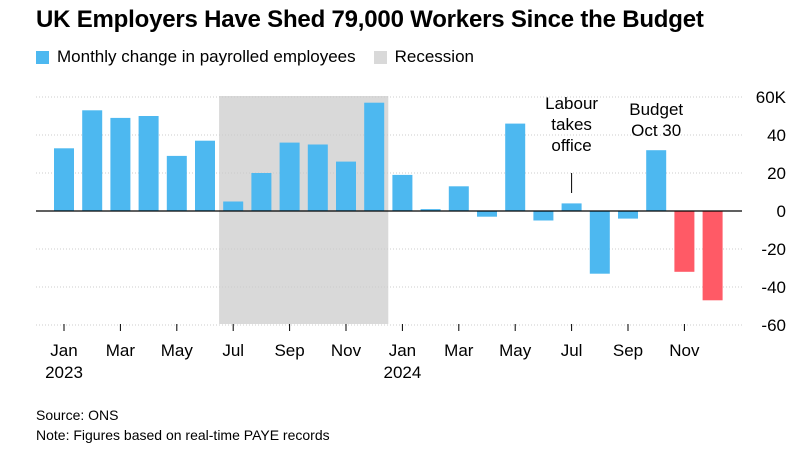 This screenshot has width=810, height=457. I want to click on annotation-text: Labour, so click(571, 103).